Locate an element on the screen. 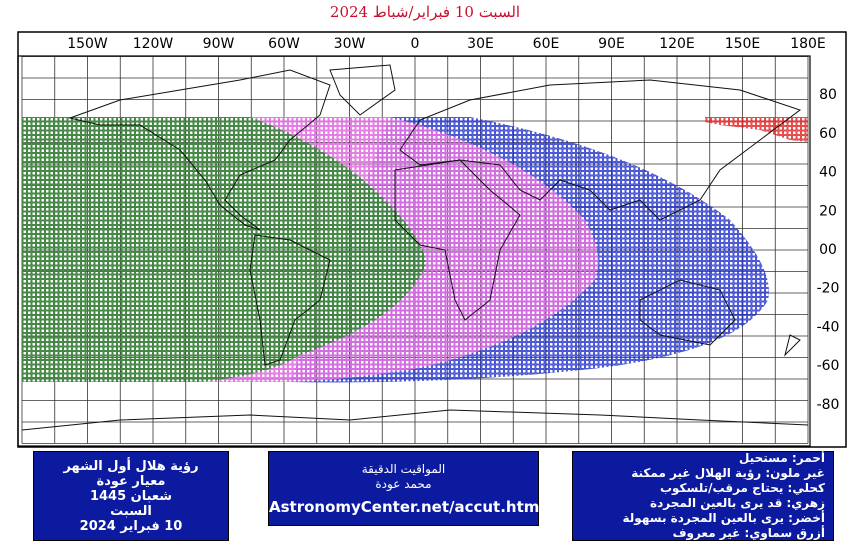 Image resolution: width=850 pixels, height=547 pixels. antarctica is located at coordinates (415, 420).